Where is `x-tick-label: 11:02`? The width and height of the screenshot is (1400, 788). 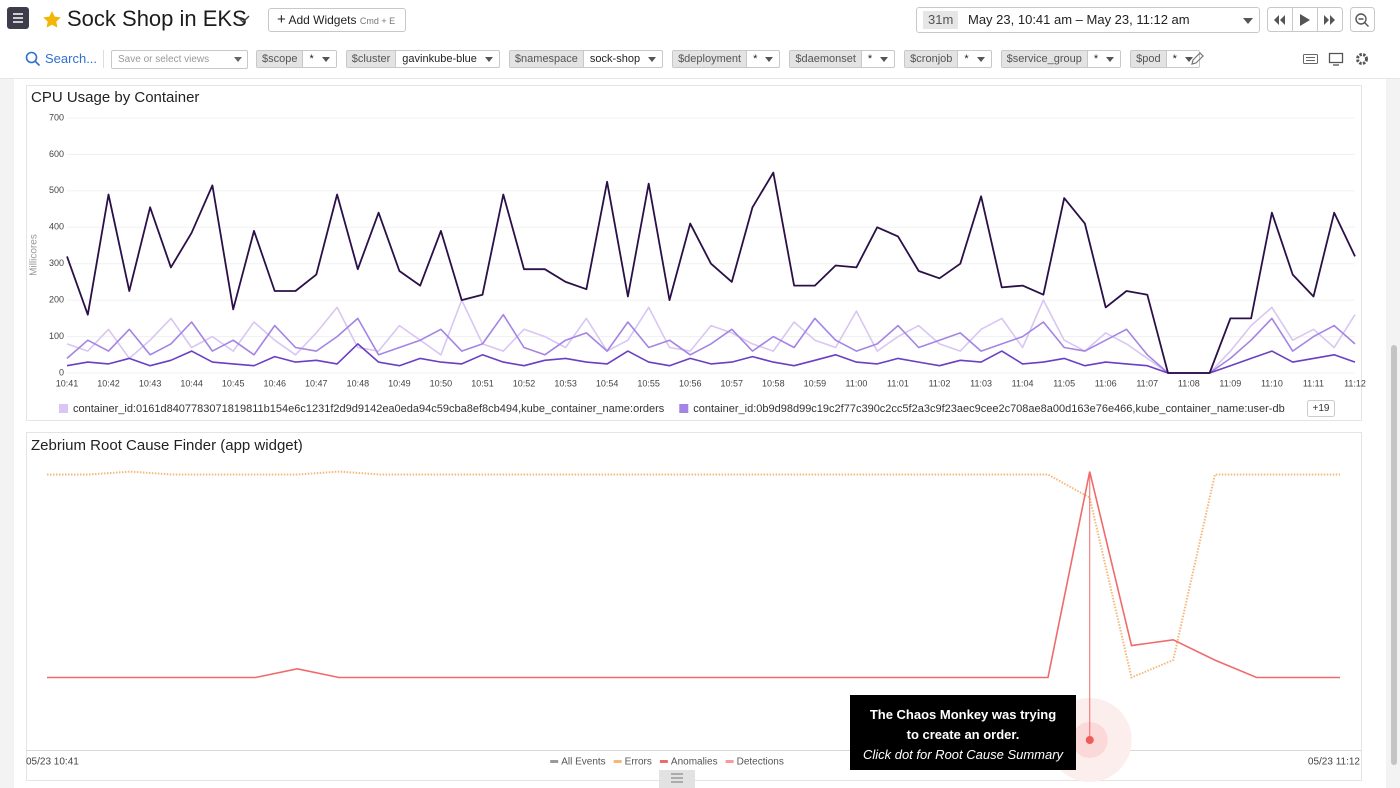 x-tick-label: 11:02 is located at coordinates (940, 383).